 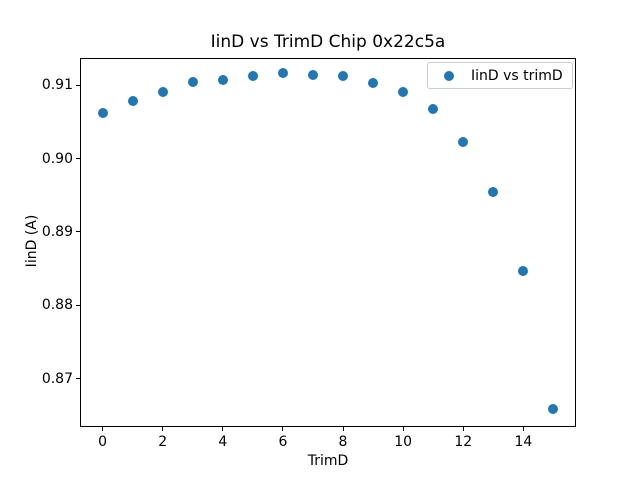 I want to click on scatter-marker-icon, so click(x=449, y=75).